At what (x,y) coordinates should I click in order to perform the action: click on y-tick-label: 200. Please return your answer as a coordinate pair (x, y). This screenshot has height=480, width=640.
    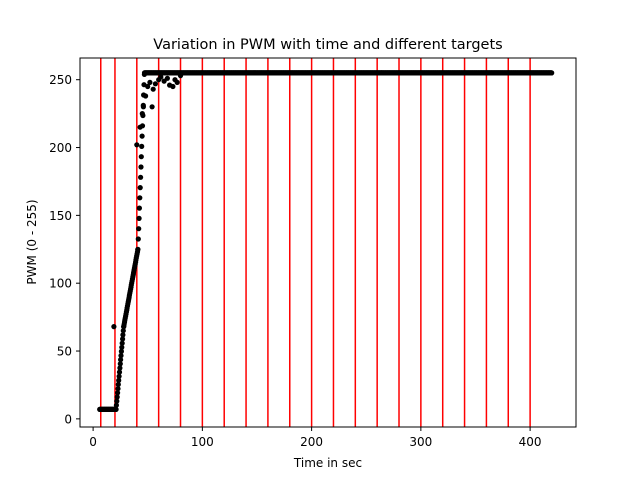
    Looking at the image, I should click on (60, 148).